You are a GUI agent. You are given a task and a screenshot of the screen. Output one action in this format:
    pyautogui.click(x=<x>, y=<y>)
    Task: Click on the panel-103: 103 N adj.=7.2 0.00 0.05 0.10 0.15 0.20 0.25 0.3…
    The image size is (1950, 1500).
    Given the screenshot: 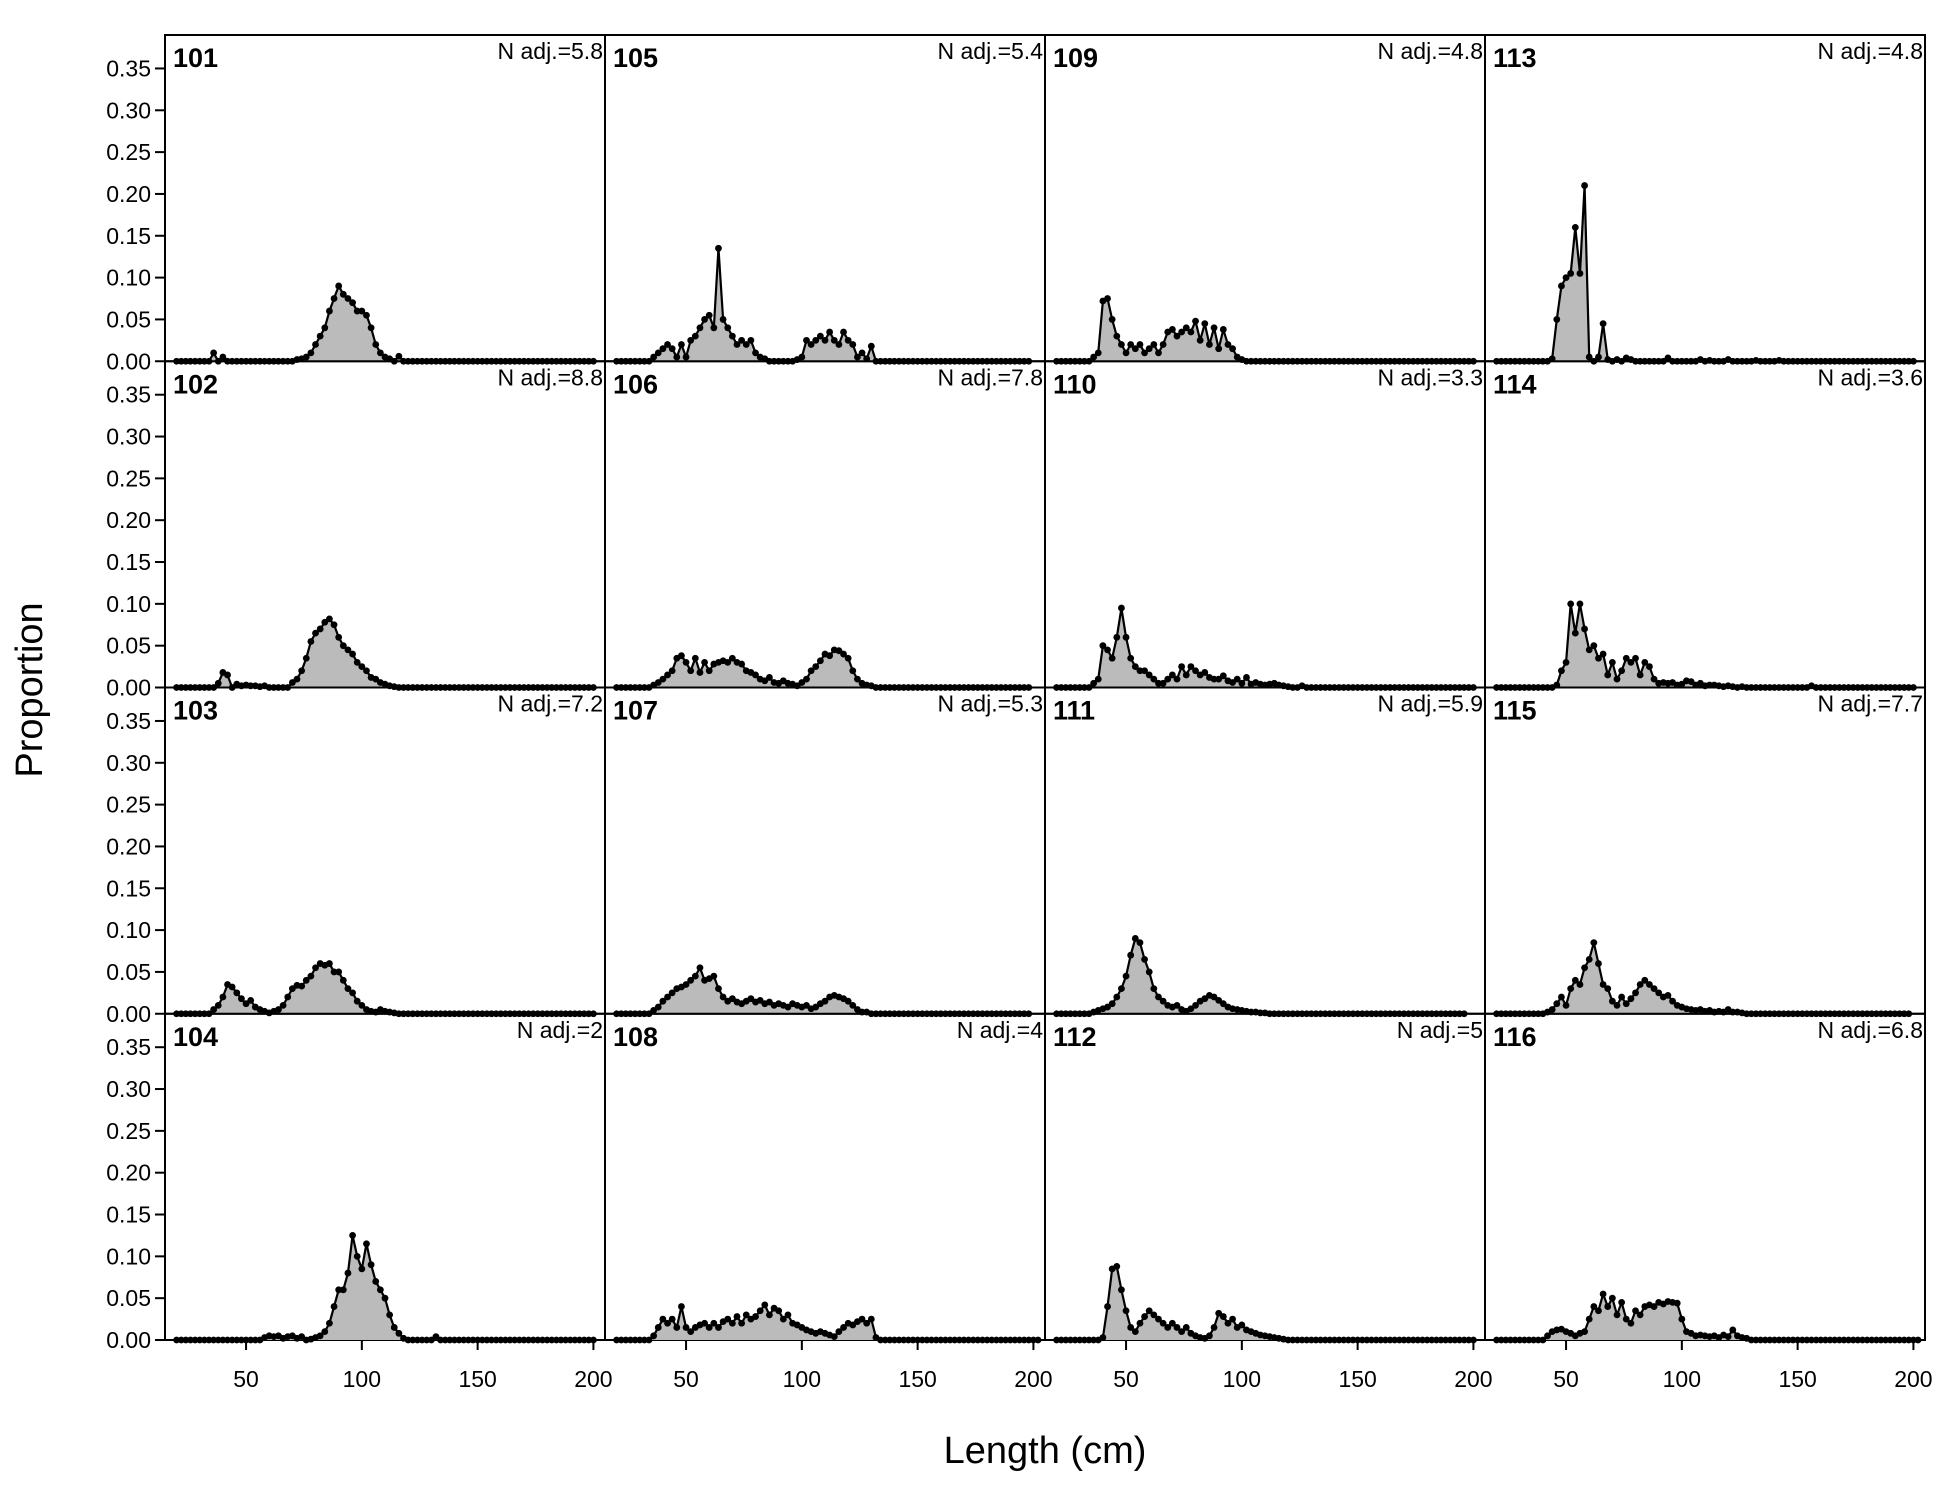 What is the action you would take?
    pyautogui.click(x=356, y=856)
    